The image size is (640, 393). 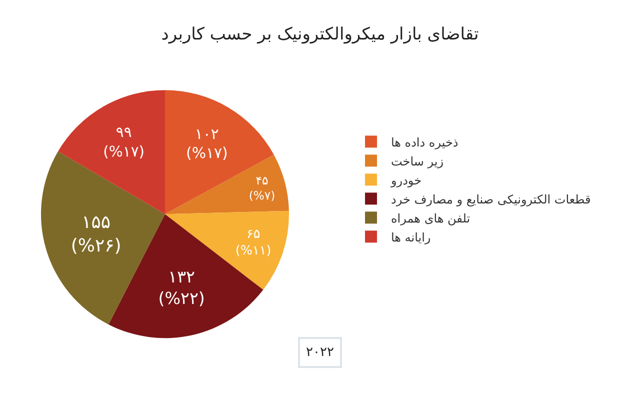 I want to click on legend-label: قطعات الکترونیکی صنایع و مصارف خرد, so click(x=491, y=199).